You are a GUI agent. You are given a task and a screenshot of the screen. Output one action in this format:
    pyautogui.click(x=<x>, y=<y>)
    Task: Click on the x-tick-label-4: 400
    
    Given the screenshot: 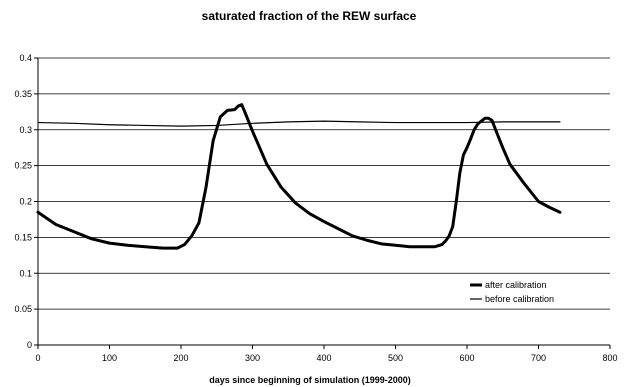 What is the action you would take?
    pyautogui.click(x=323, y=358)
    